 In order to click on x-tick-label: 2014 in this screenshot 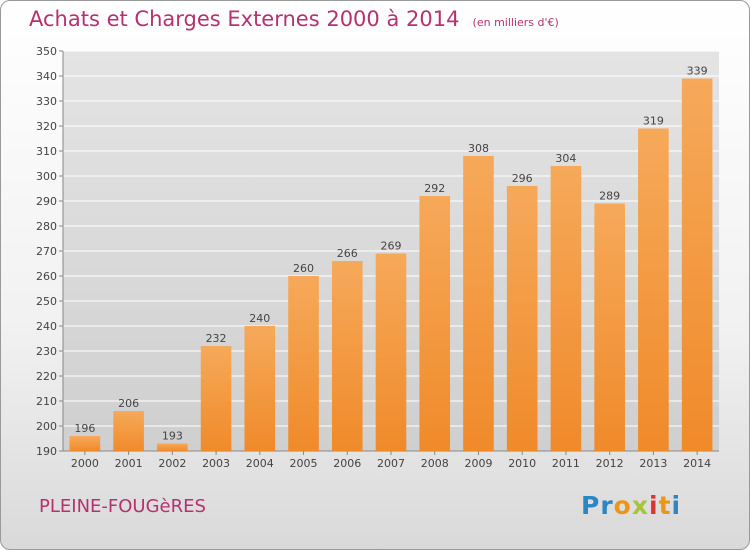, I will do `click(697, 463)`.